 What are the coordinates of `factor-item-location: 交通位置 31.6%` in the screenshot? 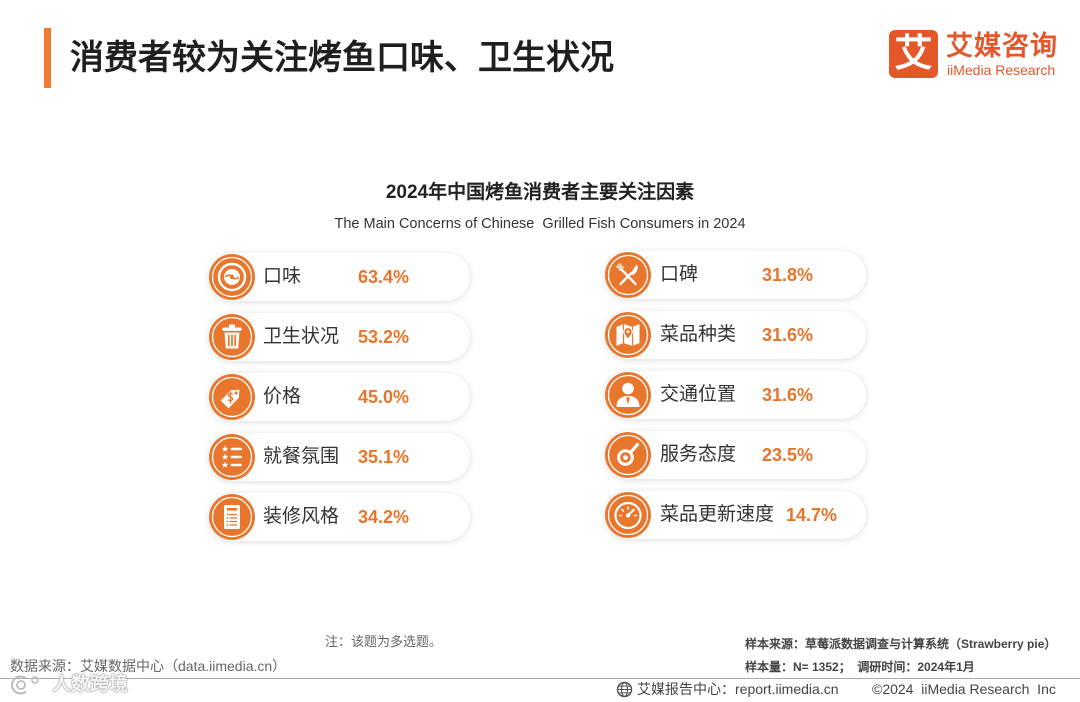 It's located at (735, 395).